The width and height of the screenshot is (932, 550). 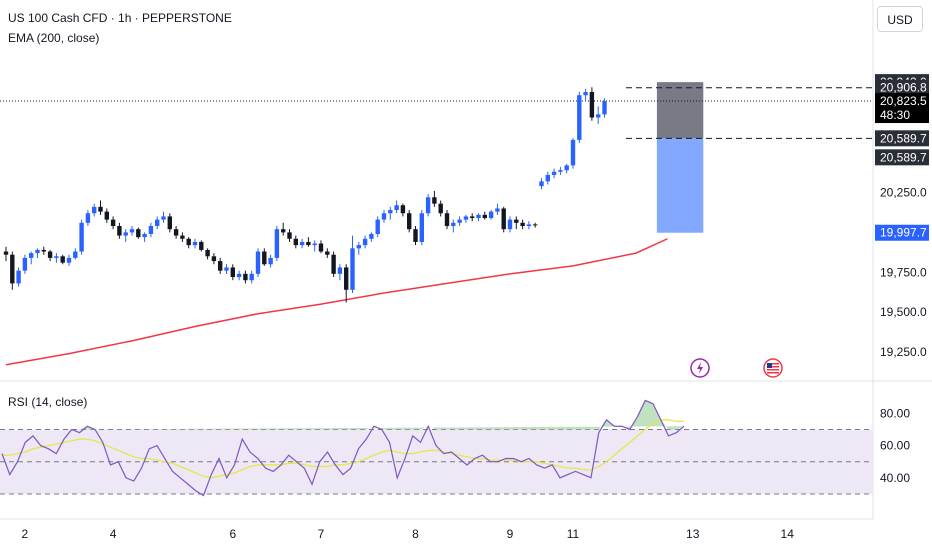 I want to click on rsi-legend: RSI (14, close), so click(x=48, y=402).